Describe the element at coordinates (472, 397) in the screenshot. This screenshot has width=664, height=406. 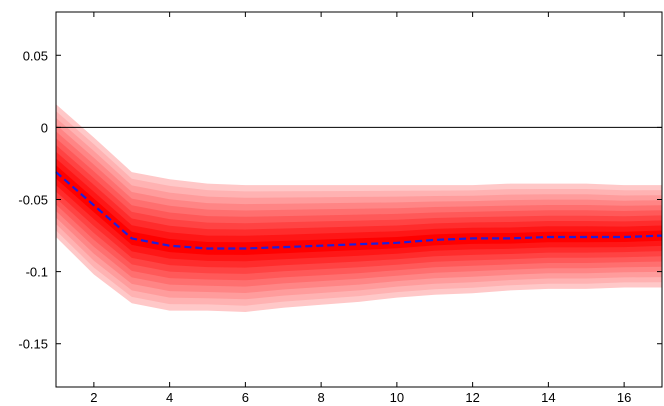
I see `x-tick-label: 12` at that location.